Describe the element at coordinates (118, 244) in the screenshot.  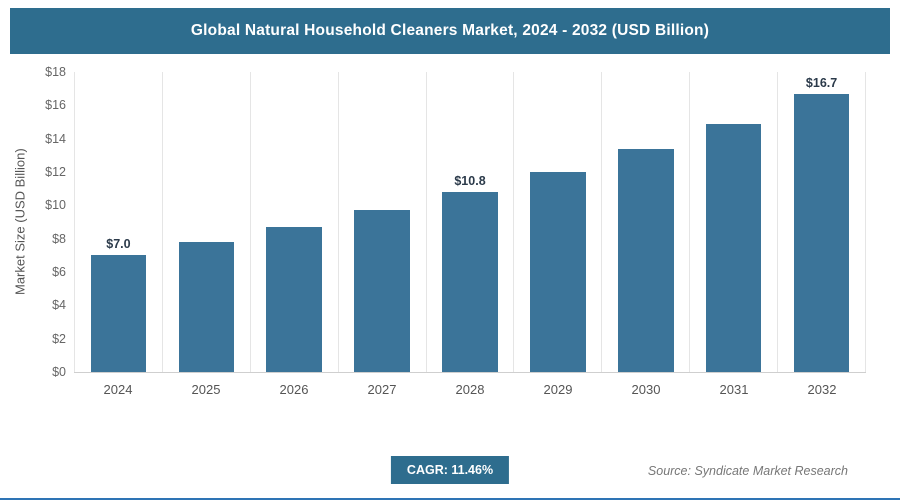
I see `bar-value-label: $7.0` at that location.